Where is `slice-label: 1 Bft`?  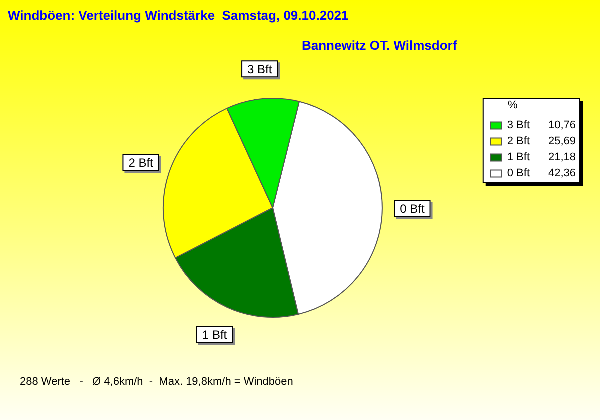
slice-label: 1 Bft is located at coordinates (215, 335).